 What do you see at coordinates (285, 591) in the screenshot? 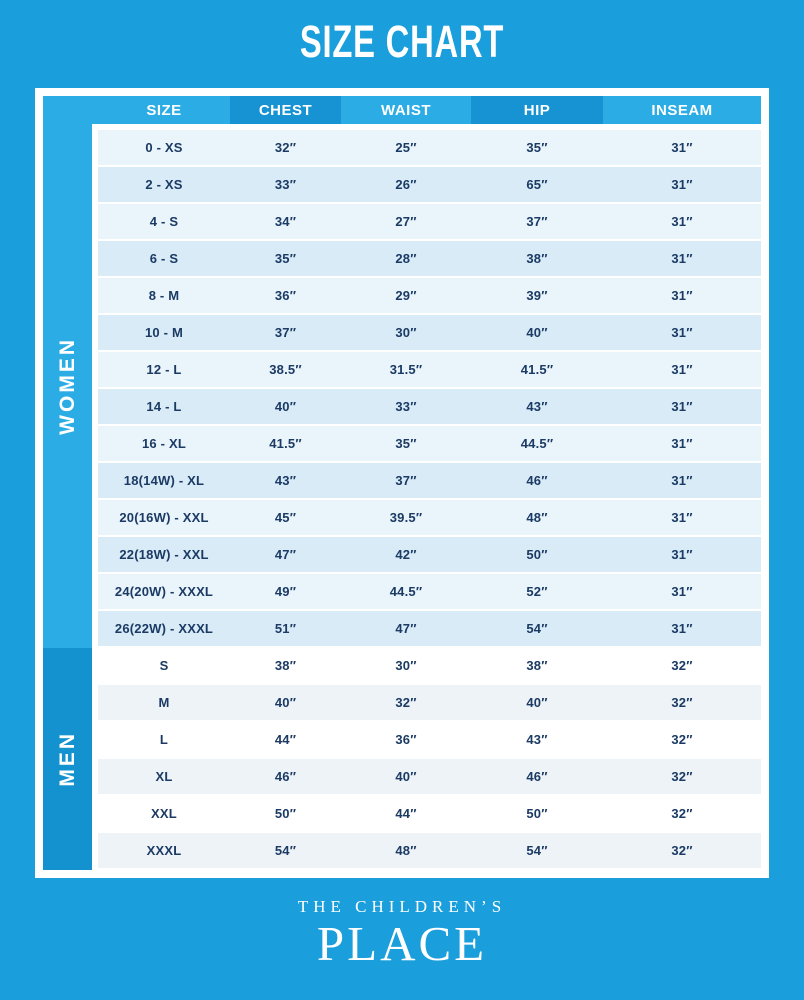
I see `chest-cell: 49″` at bounding box center [285, 591].